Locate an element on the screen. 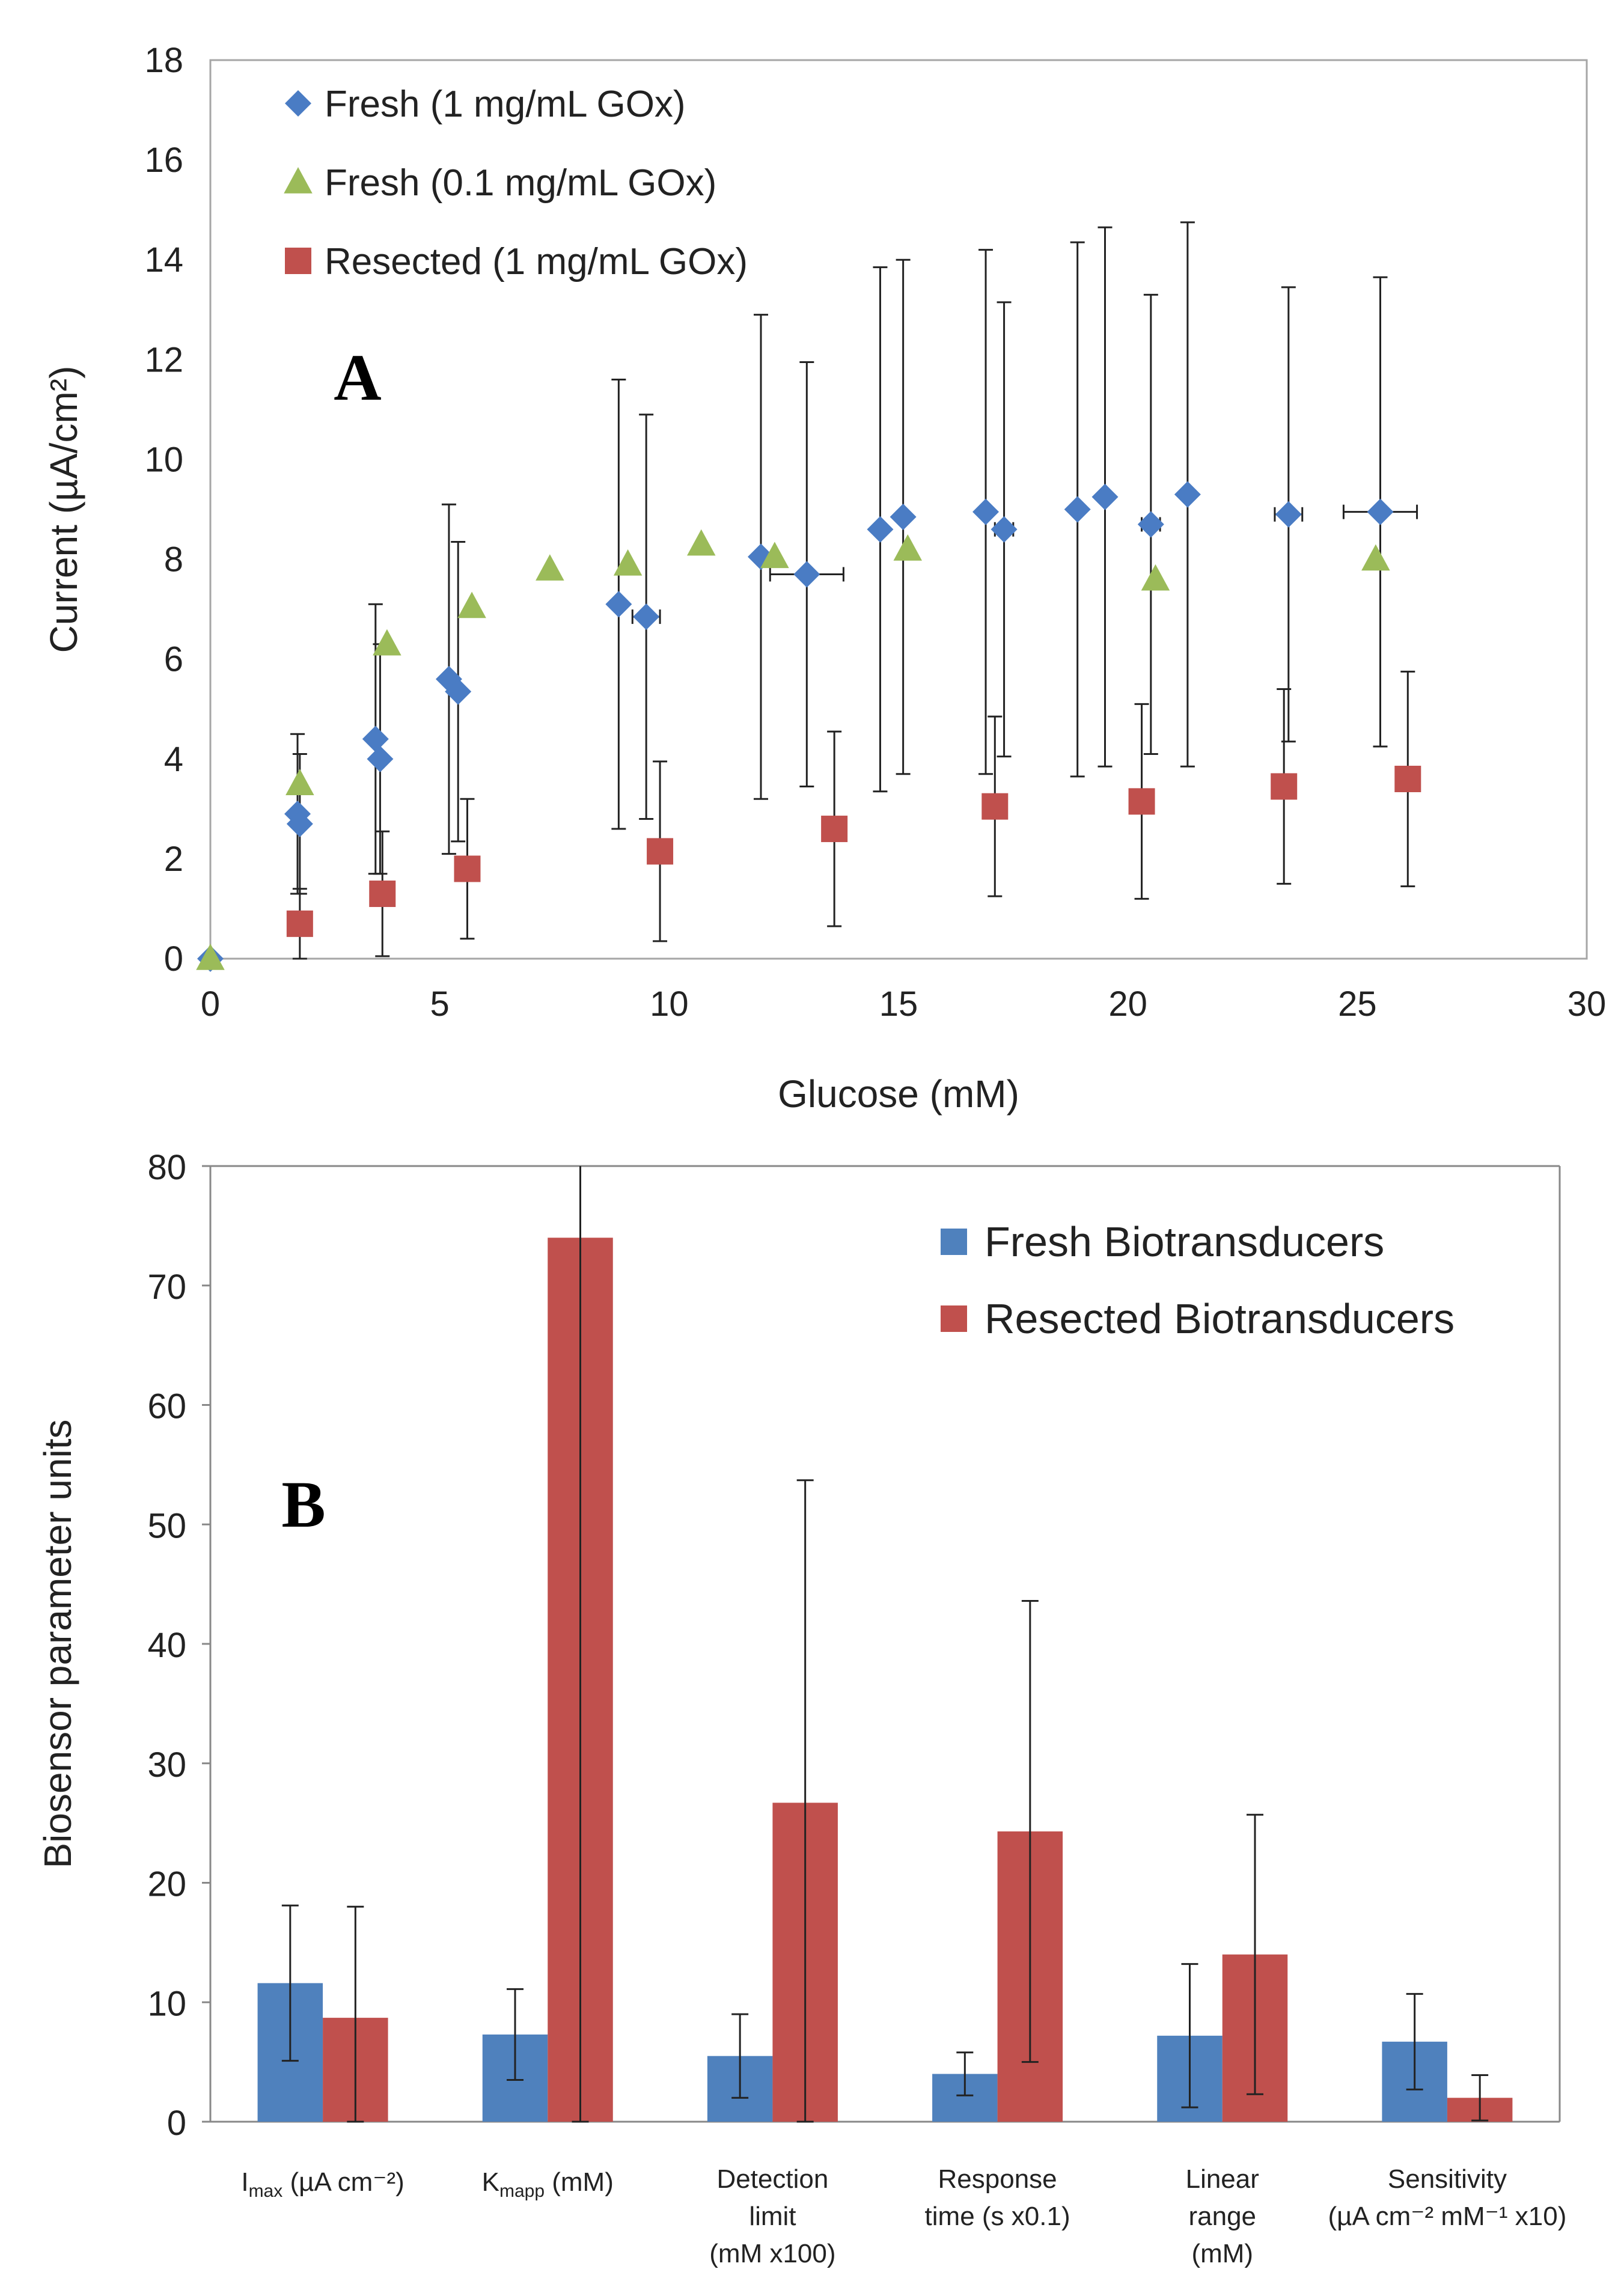 The height and width of the screenshot is (2290, 1624). y-tick-label: 18 is located at coordinates (163, 60).